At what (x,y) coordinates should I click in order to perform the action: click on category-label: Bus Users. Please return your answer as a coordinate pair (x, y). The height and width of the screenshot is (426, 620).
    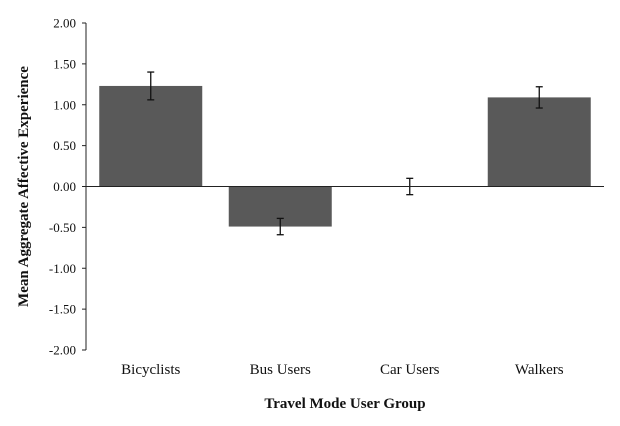
    Looking at the image, I should click on (280, 370).